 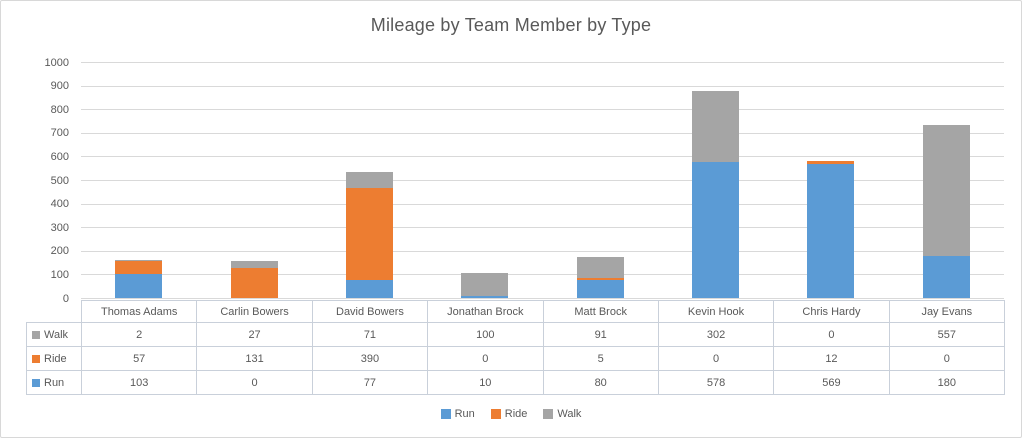 What do you see at coordinates (36, 382) in the screenshot?
I see `run-series-swatch-icon` at bounding box center [36, 382].